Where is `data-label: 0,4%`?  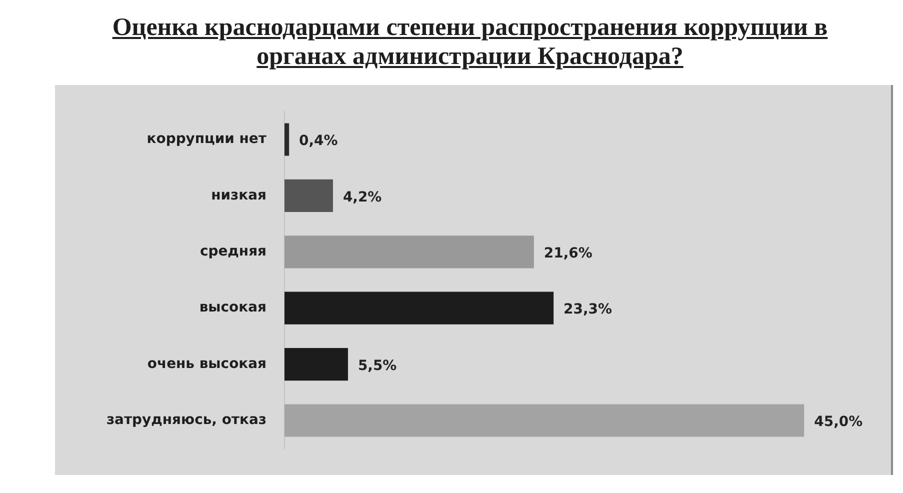 data-label: 0,4% is located at coordinates (318, 141).